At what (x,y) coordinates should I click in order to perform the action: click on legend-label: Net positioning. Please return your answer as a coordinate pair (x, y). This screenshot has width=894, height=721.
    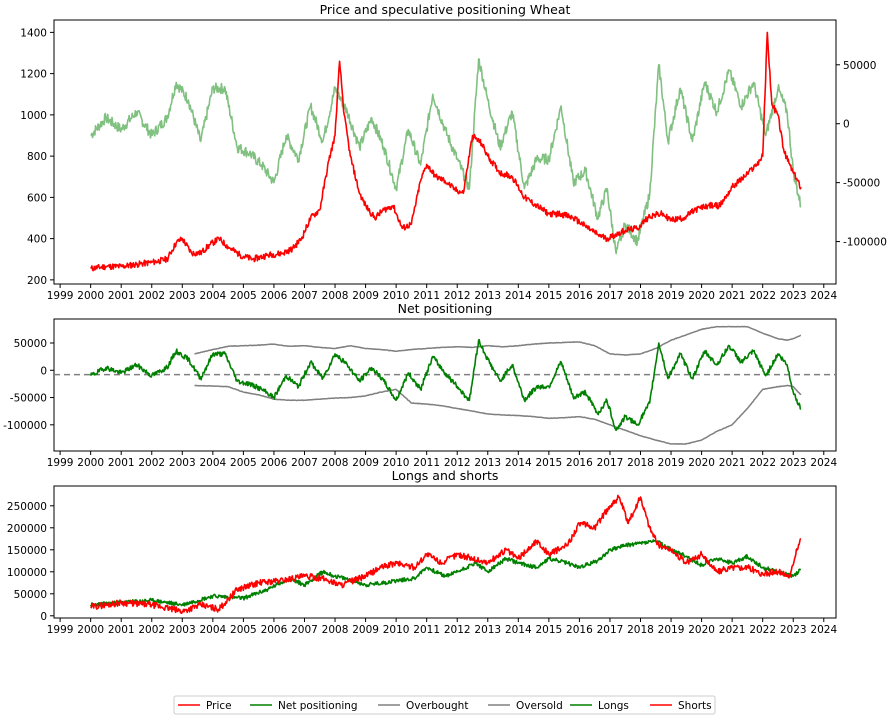
    Looking at the image, I should click on (318, 706).